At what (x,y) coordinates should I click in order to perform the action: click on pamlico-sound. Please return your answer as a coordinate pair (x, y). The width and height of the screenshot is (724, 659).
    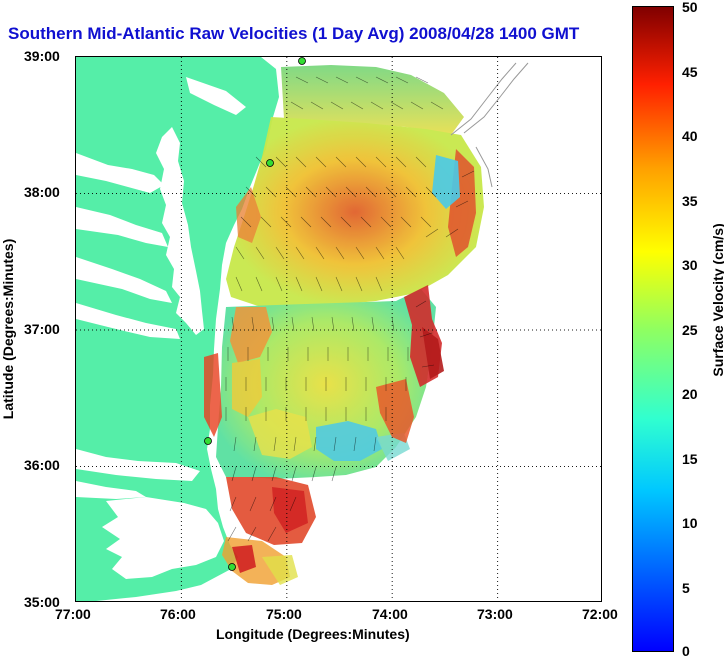
    Looking at the image, I should click on (163, 538).